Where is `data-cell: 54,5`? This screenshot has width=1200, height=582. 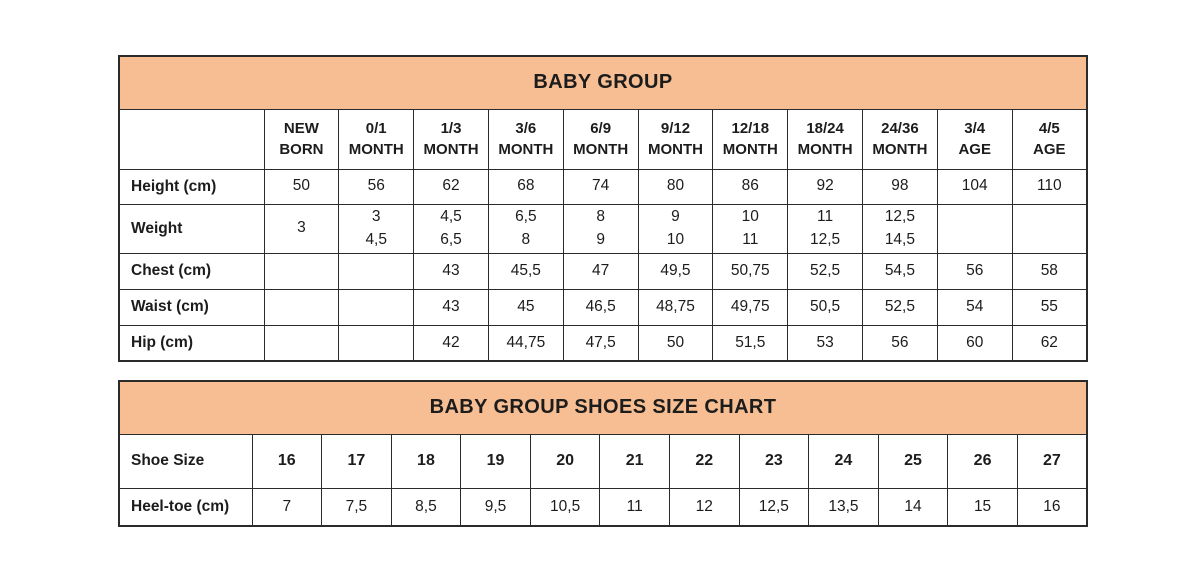 data-cell: 54,5 is located at coordinates (900, 271).